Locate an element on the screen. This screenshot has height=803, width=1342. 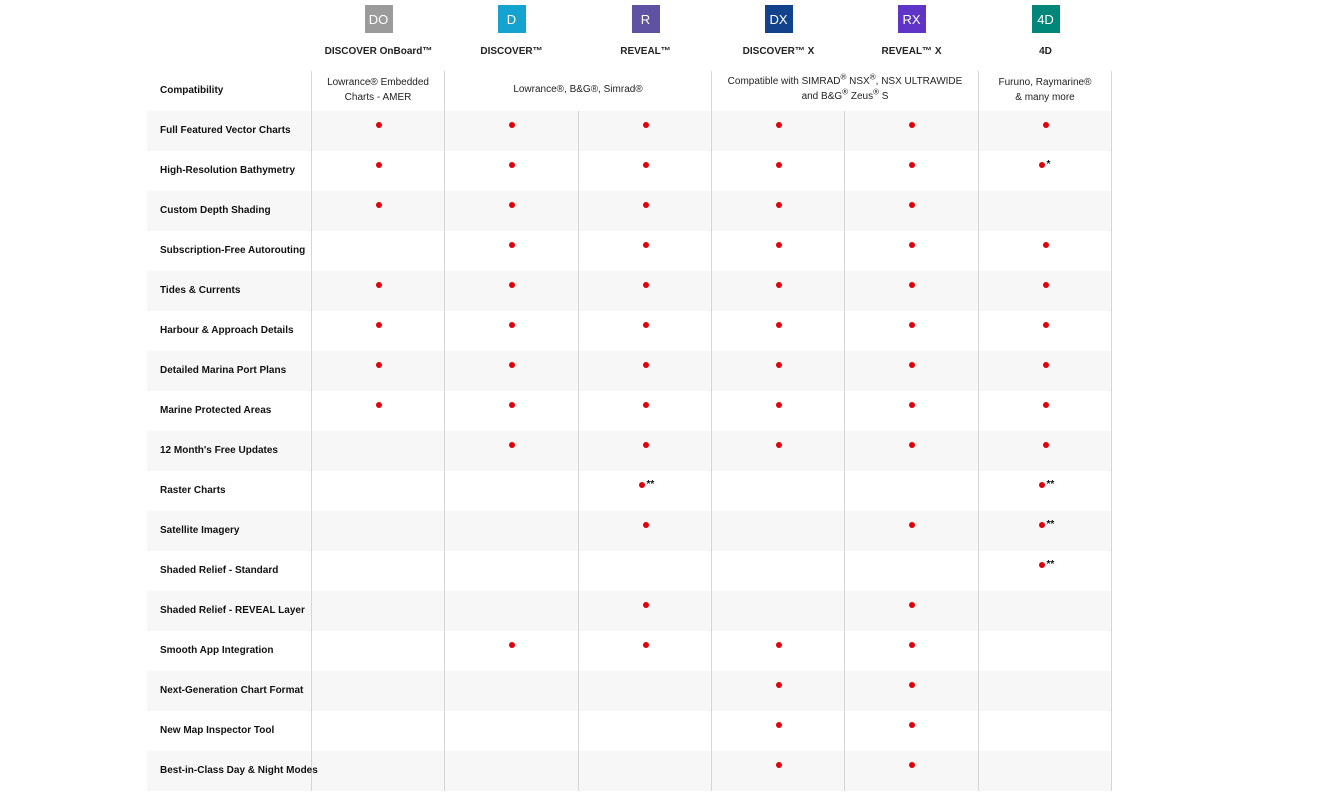
footnote-mark: * is located at coordinates (1048, 164).